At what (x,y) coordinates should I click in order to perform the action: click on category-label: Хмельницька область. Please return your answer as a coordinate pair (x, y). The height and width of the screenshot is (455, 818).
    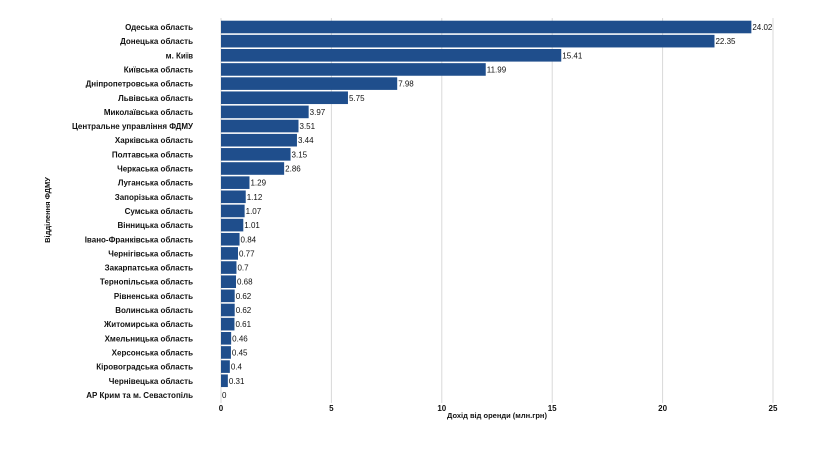
    Looking at the image, I should click on (149, 338).